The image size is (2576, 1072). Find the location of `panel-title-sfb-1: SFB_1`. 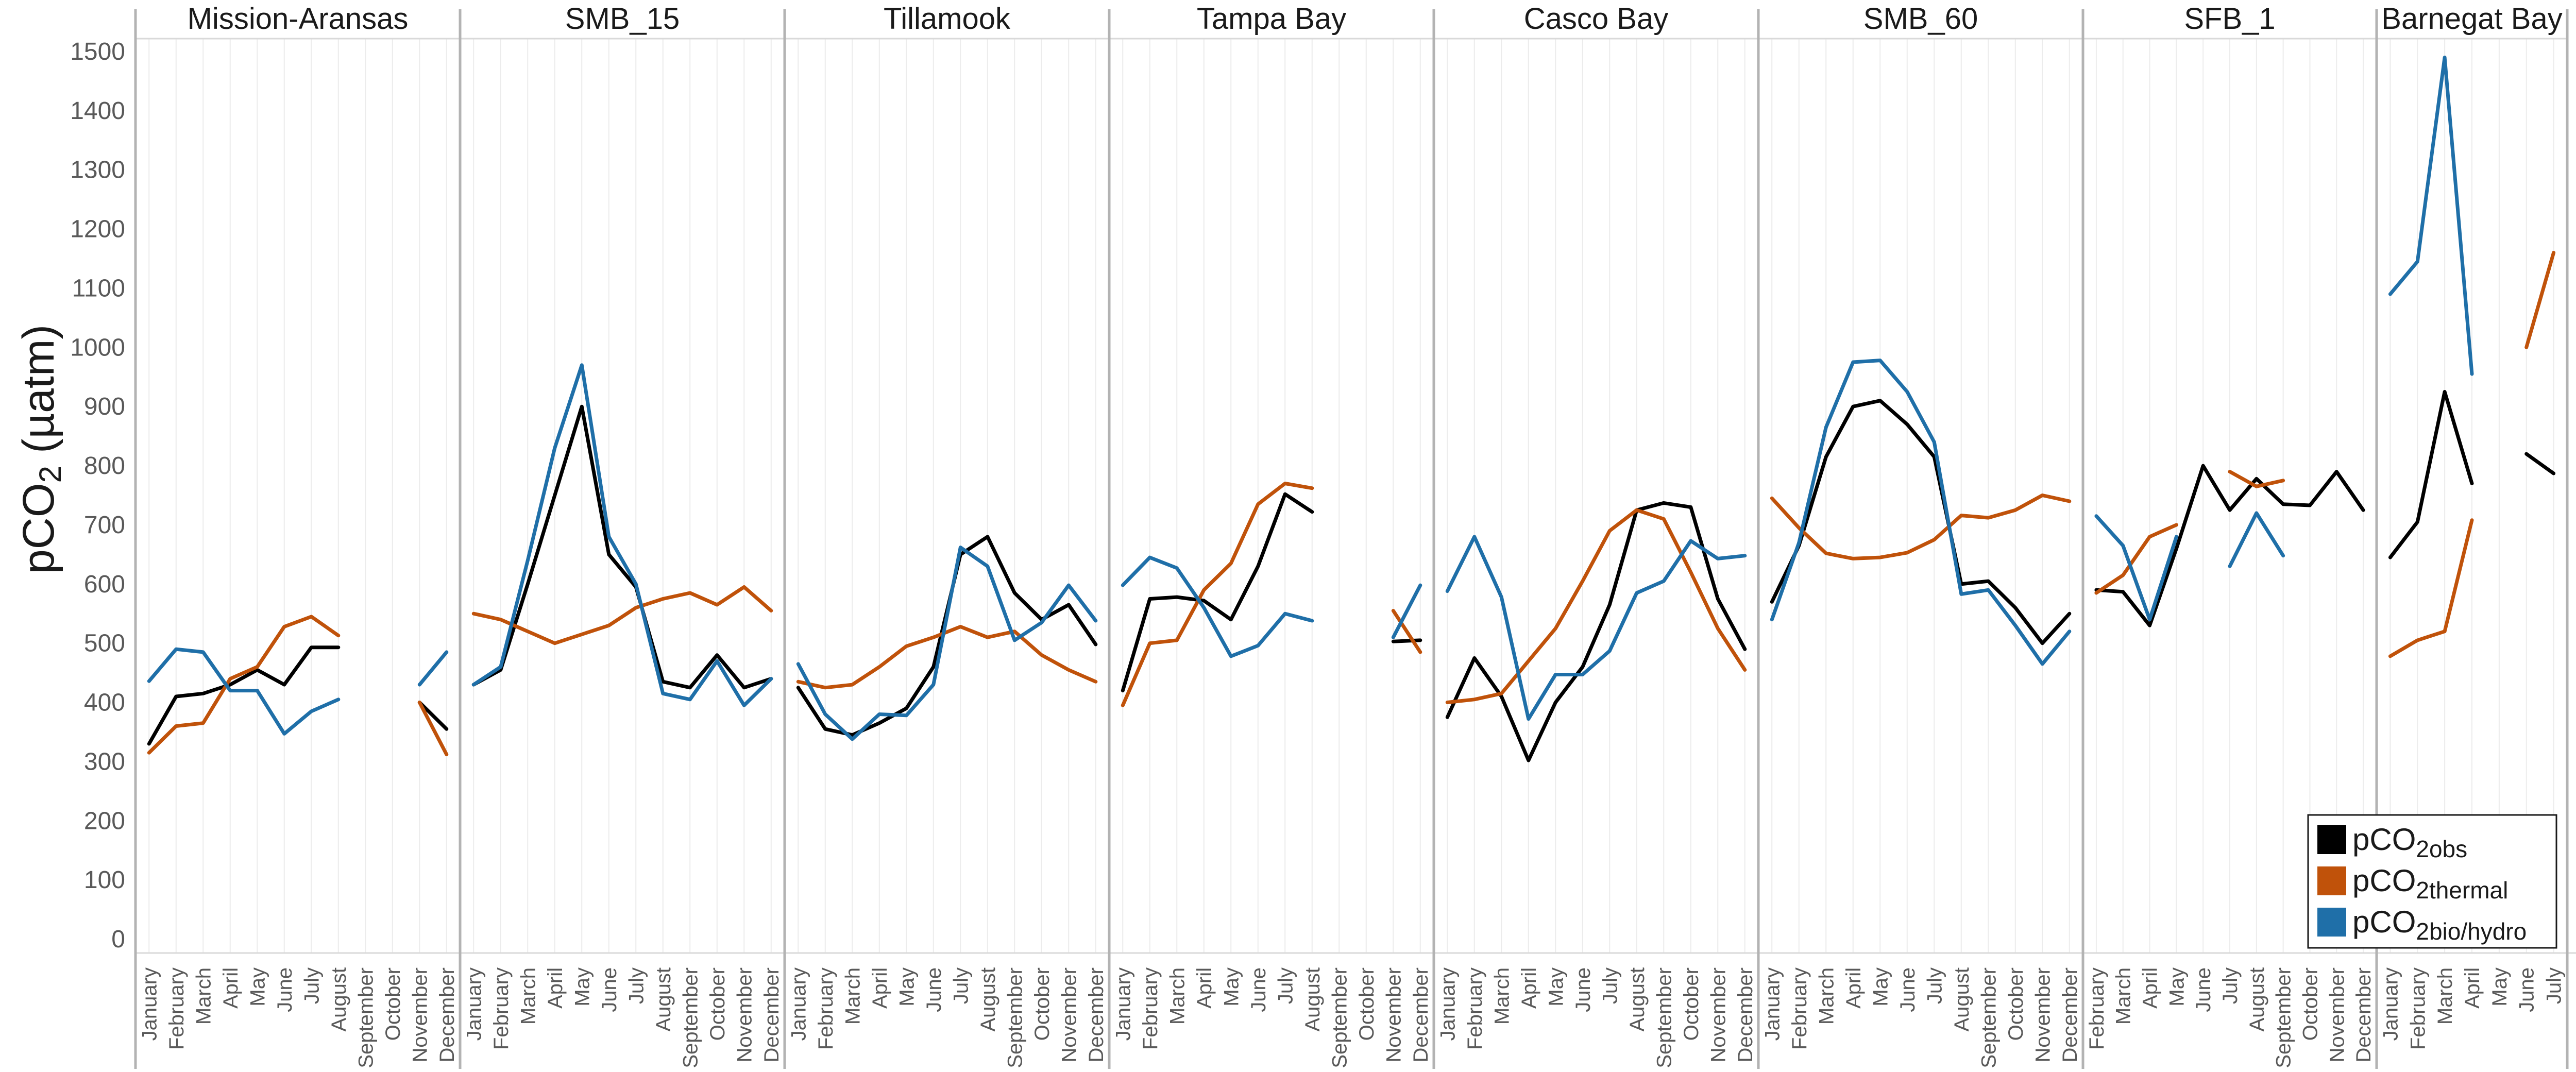

panel-title-sfb-1: SFB_1 is located at coordinates (2229, 19).